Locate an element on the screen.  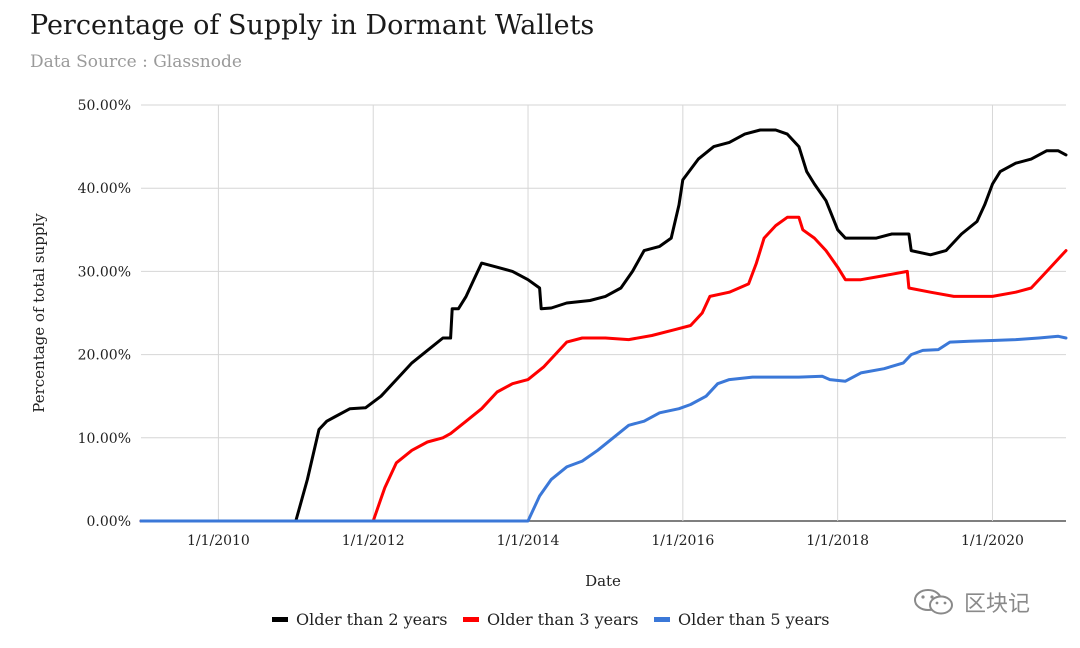
x-tick-label: 1/1/2018 is located at coordinates (837, 541).